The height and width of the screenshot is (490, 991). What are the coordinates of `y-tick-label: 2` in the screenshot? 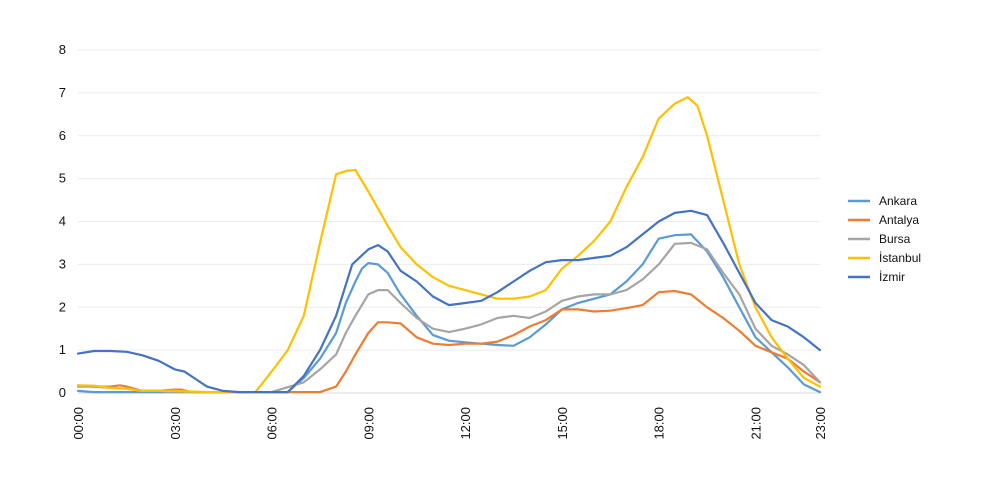 It's located at (62, 306).